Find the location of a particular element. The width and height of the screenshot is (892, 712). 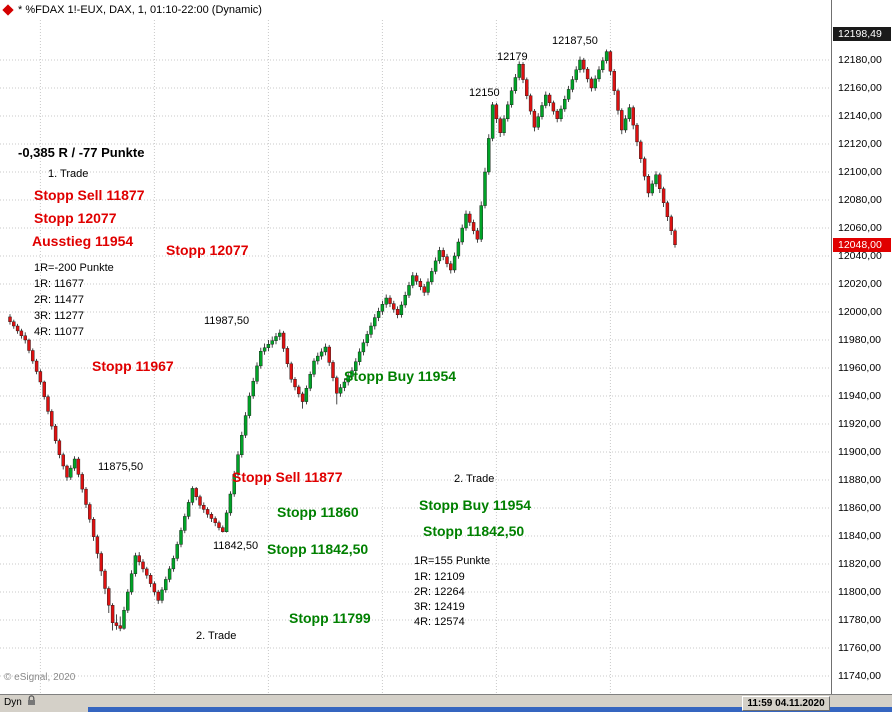

dyn-label: Dyn is located at coordinates (13, 702).